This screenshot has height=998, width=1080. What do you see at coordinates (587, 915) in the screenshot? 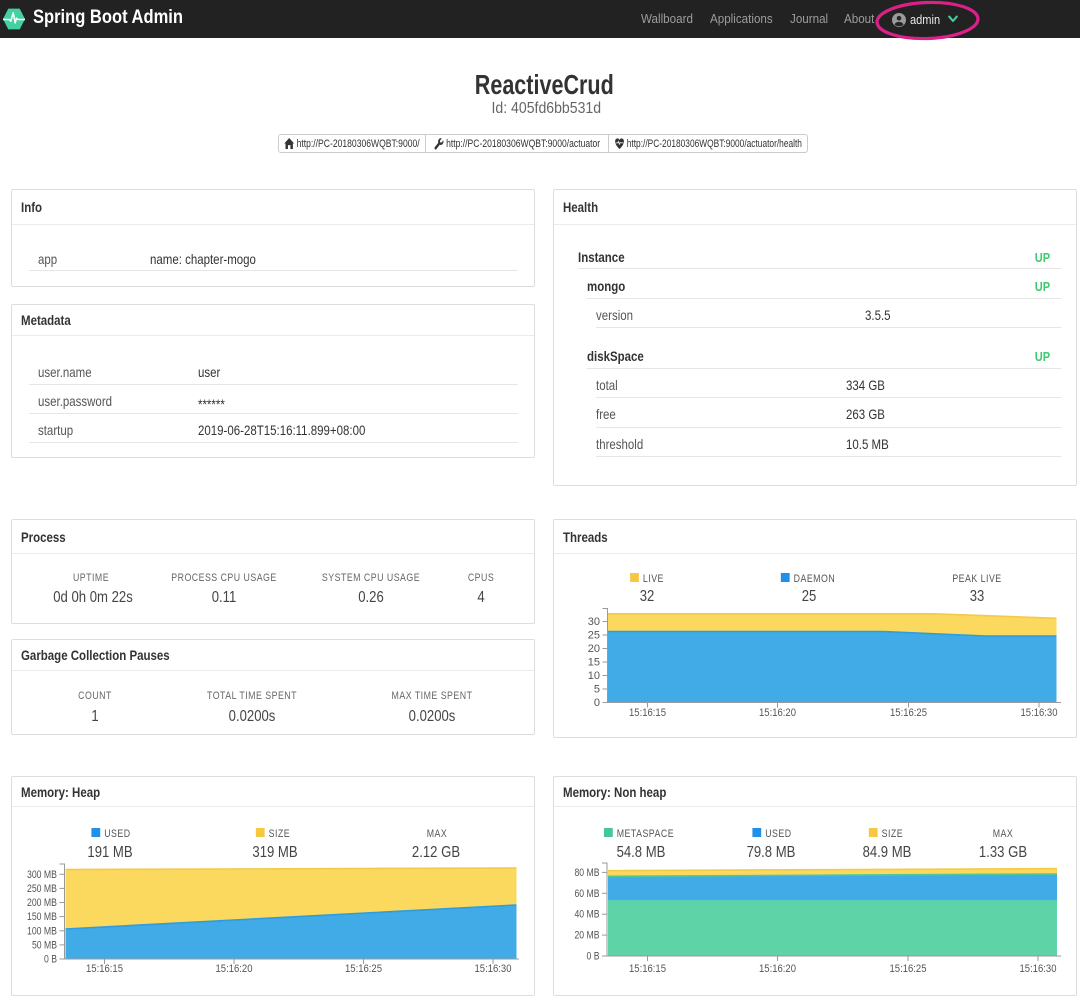
I see `svg-text: 40 MB` at bounding box center [587, 915].